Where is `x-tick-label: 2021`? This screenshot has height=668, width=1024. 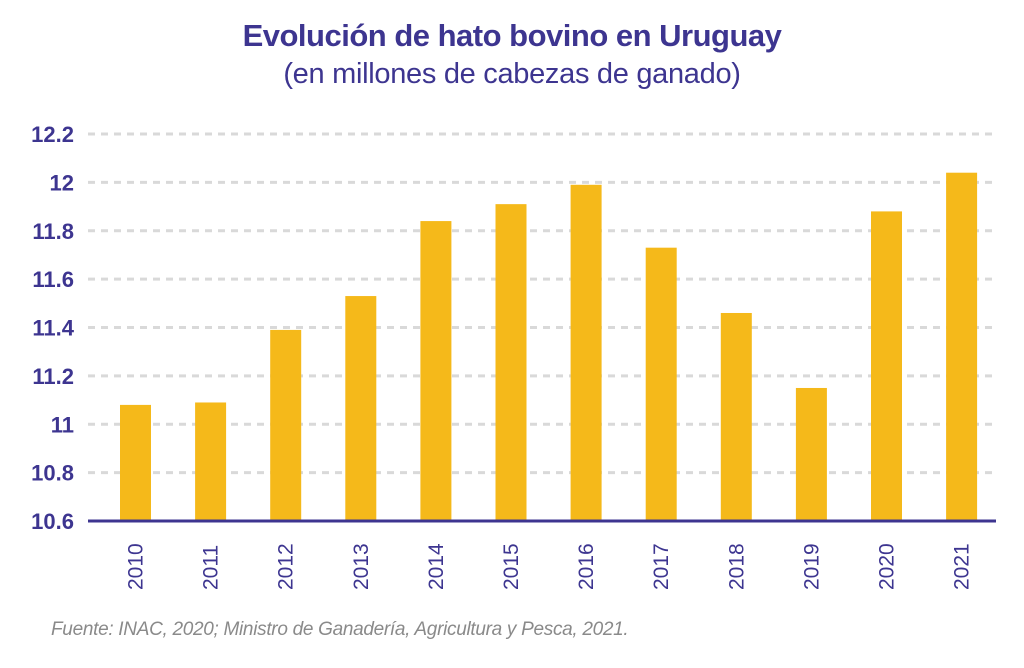
x-tick-label: 2021 is located at coordinates (962, 566).